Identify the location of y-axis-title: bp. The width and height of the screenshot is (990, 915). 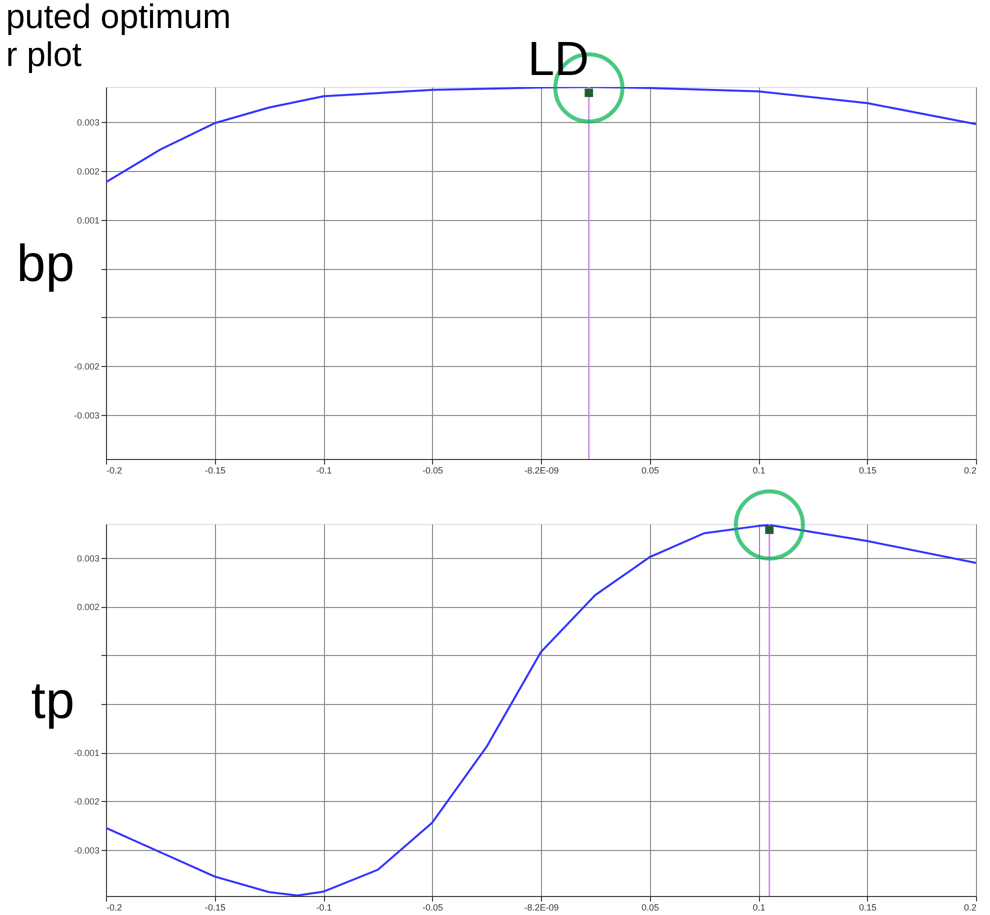
(45, 264).